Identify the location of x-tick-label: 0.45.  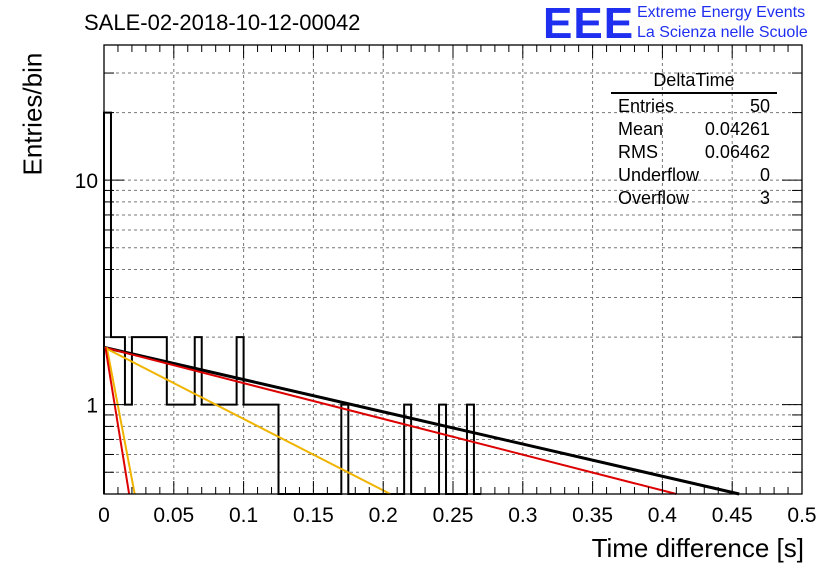
(732, 515).